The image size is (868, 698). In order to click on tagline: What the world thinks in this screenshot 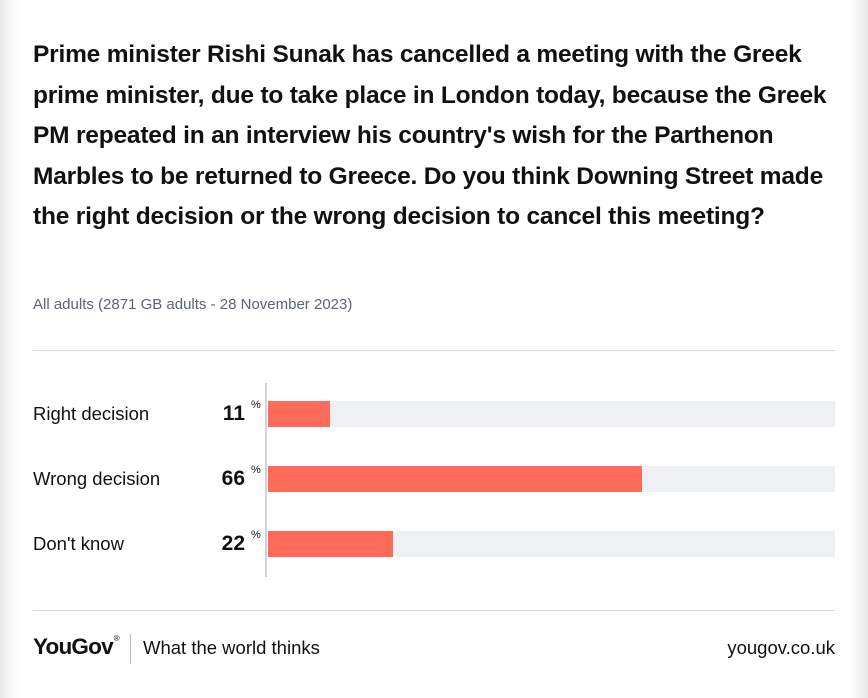, I will do `click(231, 647)`.